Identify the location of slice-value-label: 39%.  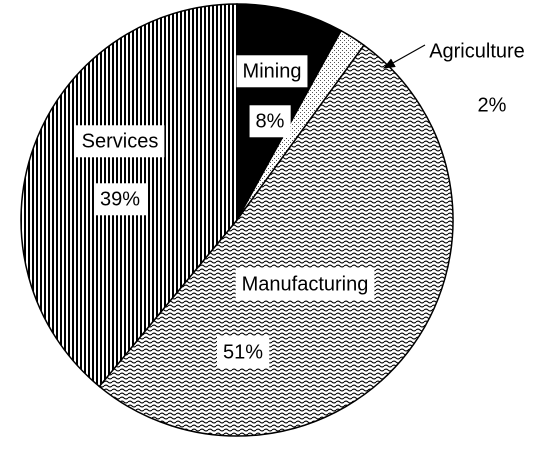
(120, 199).